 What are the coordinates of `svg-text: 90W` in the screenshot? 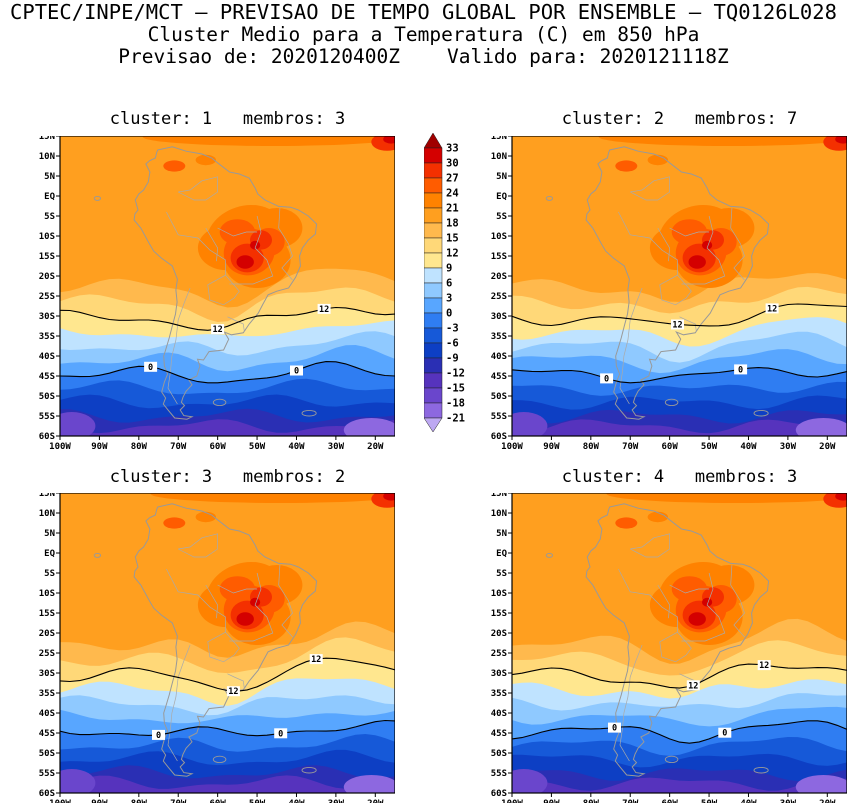 It's located at (551, 447).